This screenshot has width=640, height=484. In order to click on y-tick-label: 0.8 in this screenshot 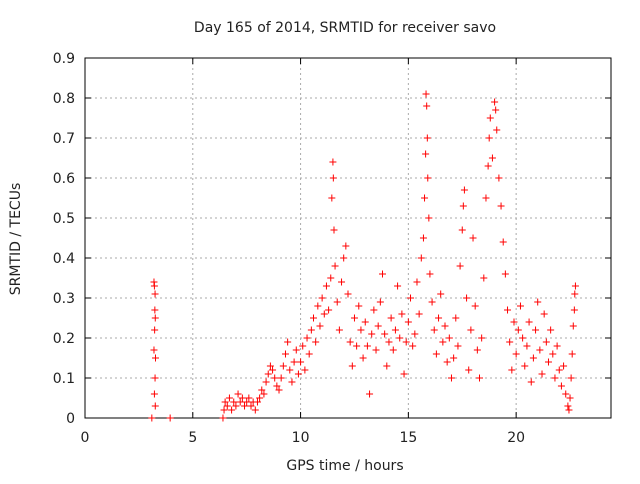, I will do `click(64, 99)`.